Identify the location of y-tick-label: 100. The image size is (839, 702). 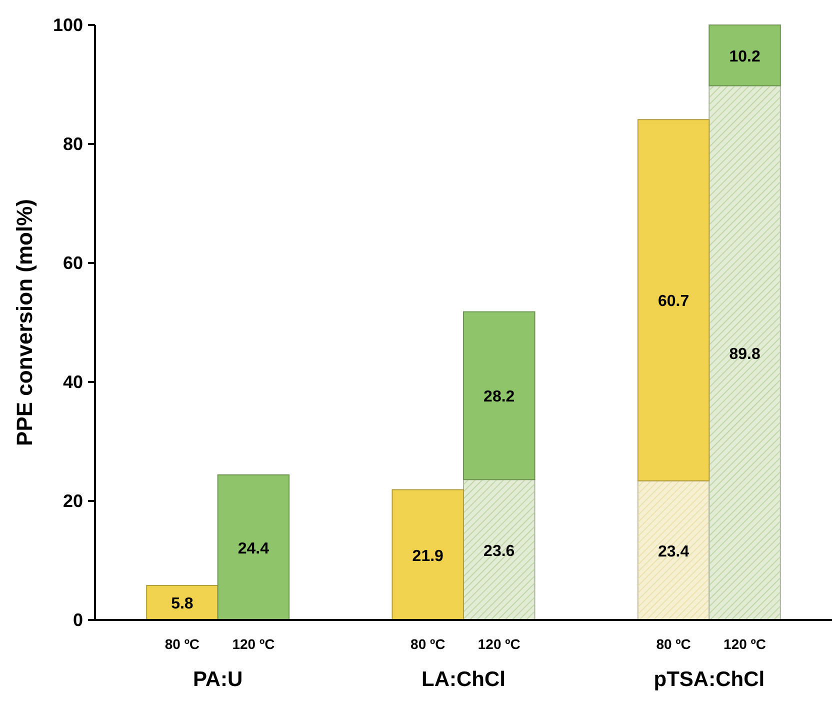
(67, 25).